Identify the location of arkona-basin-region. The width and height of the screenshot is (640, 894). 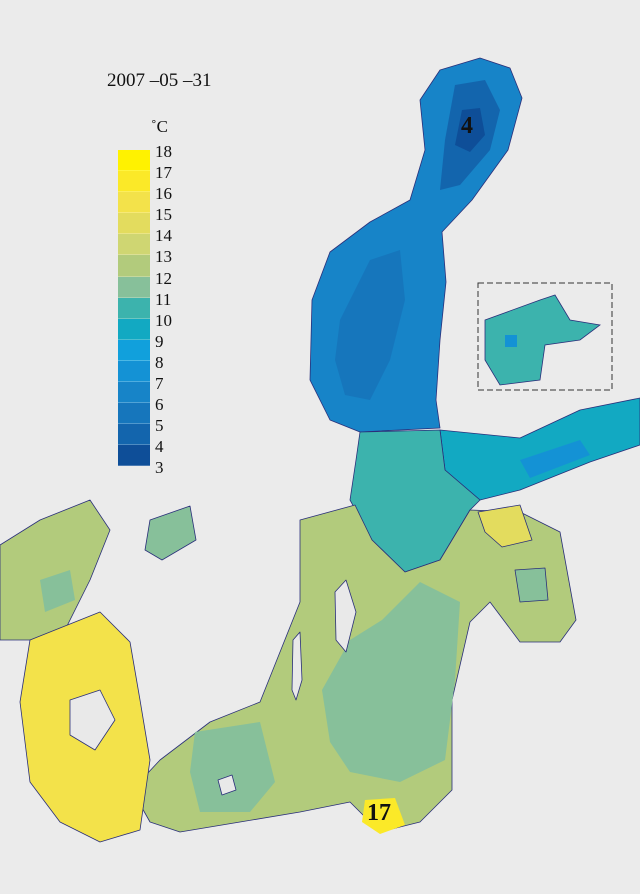
(232, 767).